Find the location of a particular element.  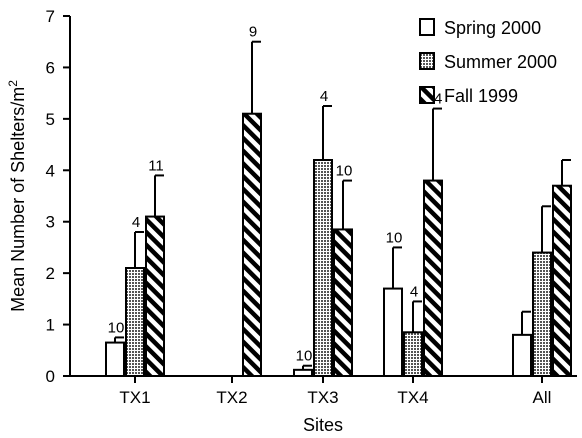

legend-label-series-1: Summer 2000 is located at coordinates (500, 62).